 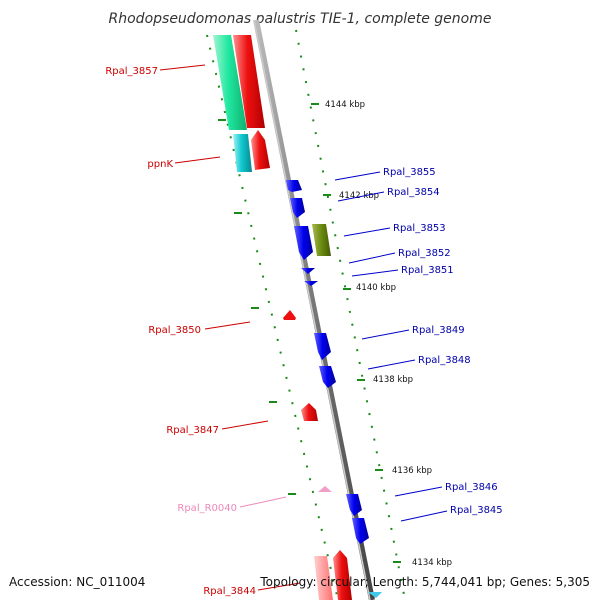 What do you see at coordinates (393, 380) in the screenshot?
I see `tick-label-4138: 4138 kbp` at bounding box center [393, 380].